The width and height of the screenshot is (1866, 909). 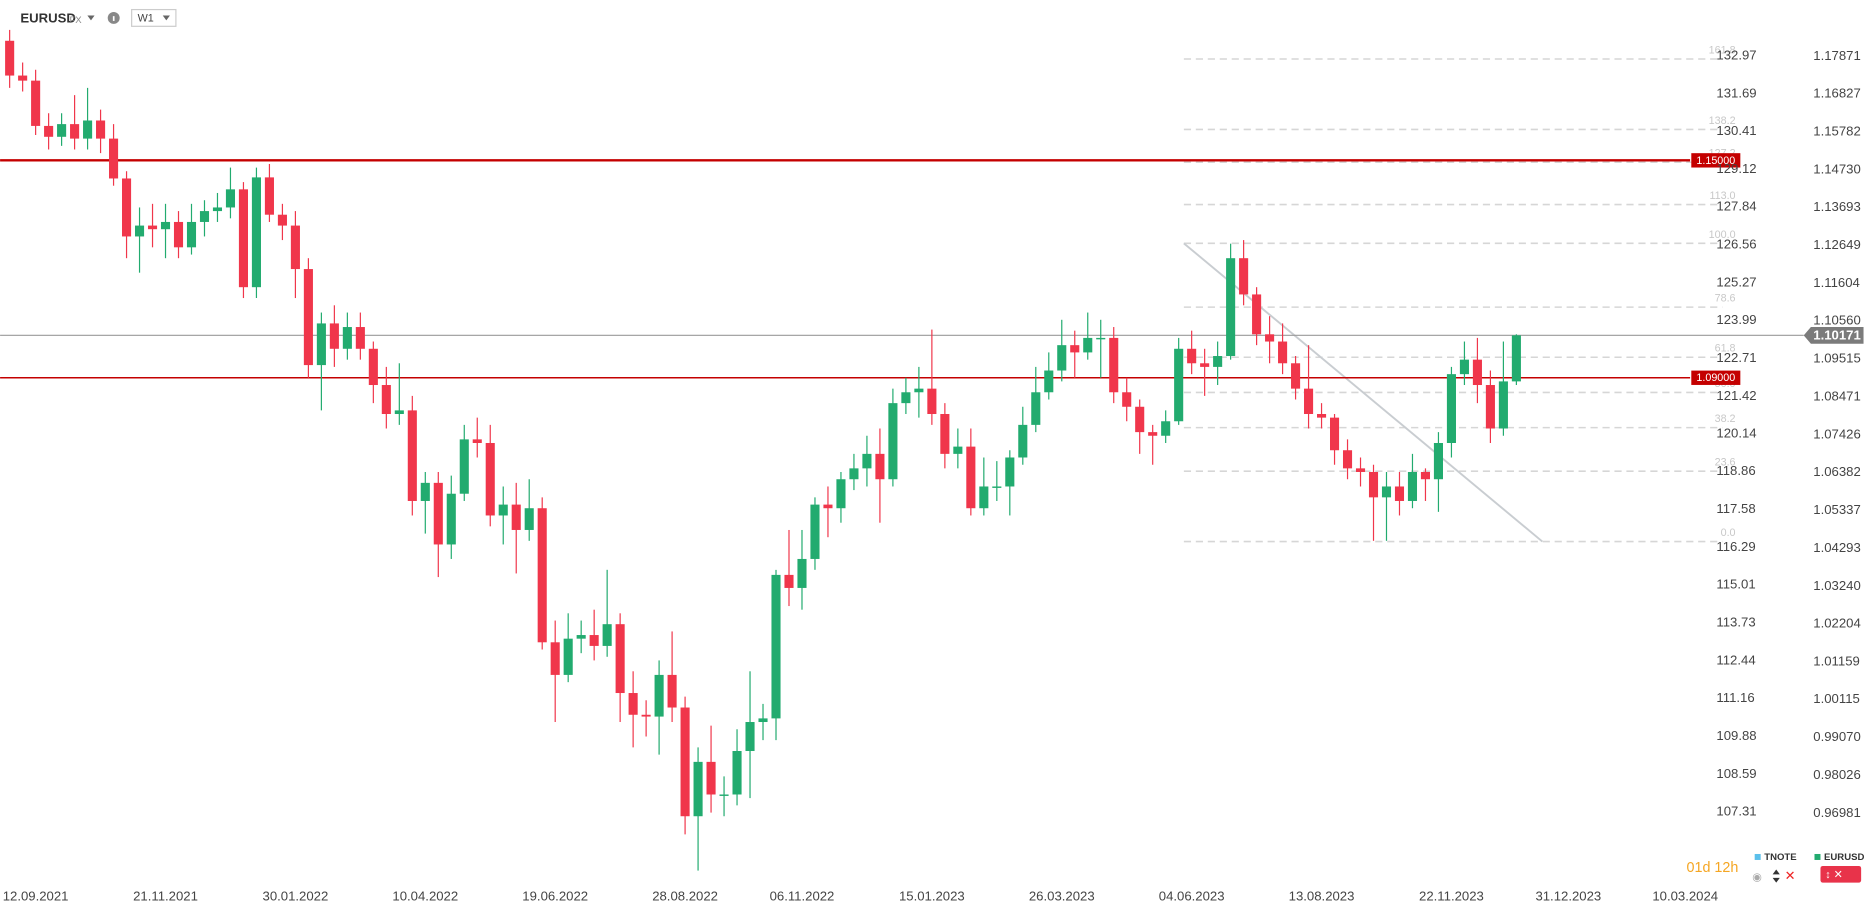 I want to click on y2-tick-label: 115.01, so click(x=1735, y=584).